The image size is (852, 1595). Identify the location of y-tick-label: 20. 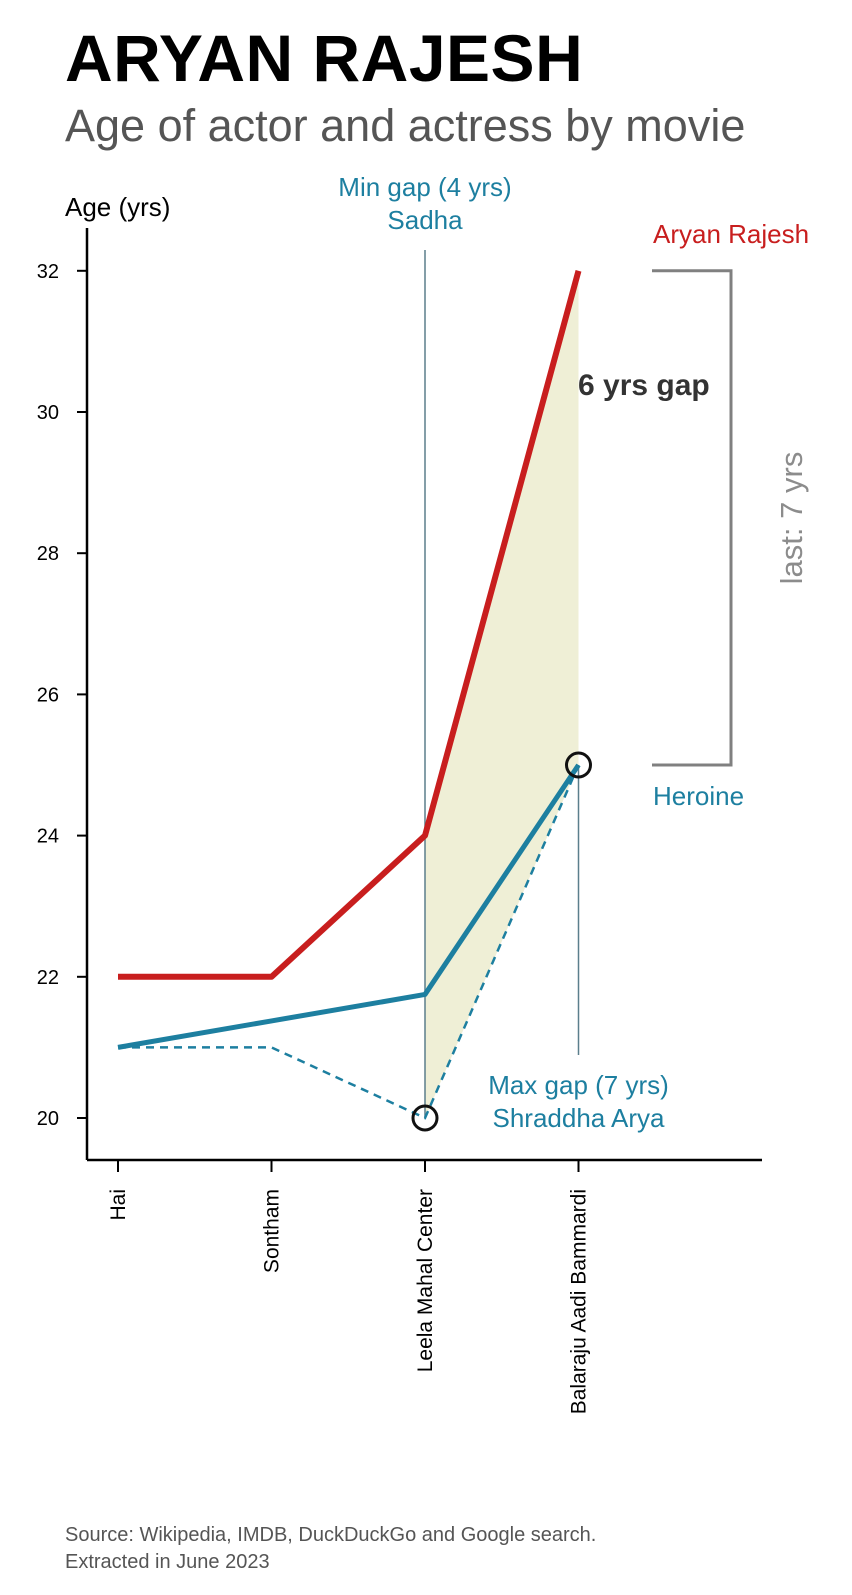
(48, 1119).